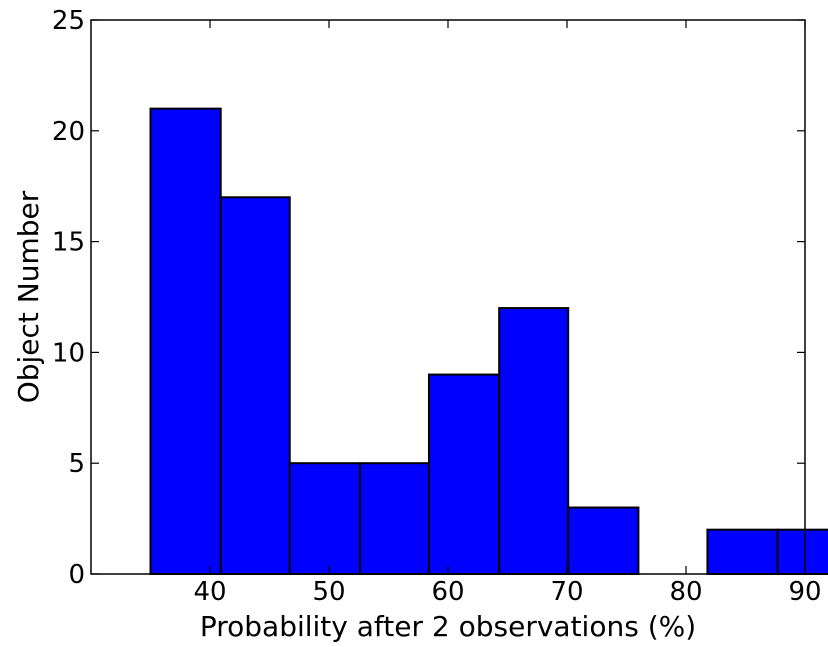  What do you see at coordinates (685, 592) in the screenshot?
I see `x-tick-label: 80` at bounding box center [685, 592].